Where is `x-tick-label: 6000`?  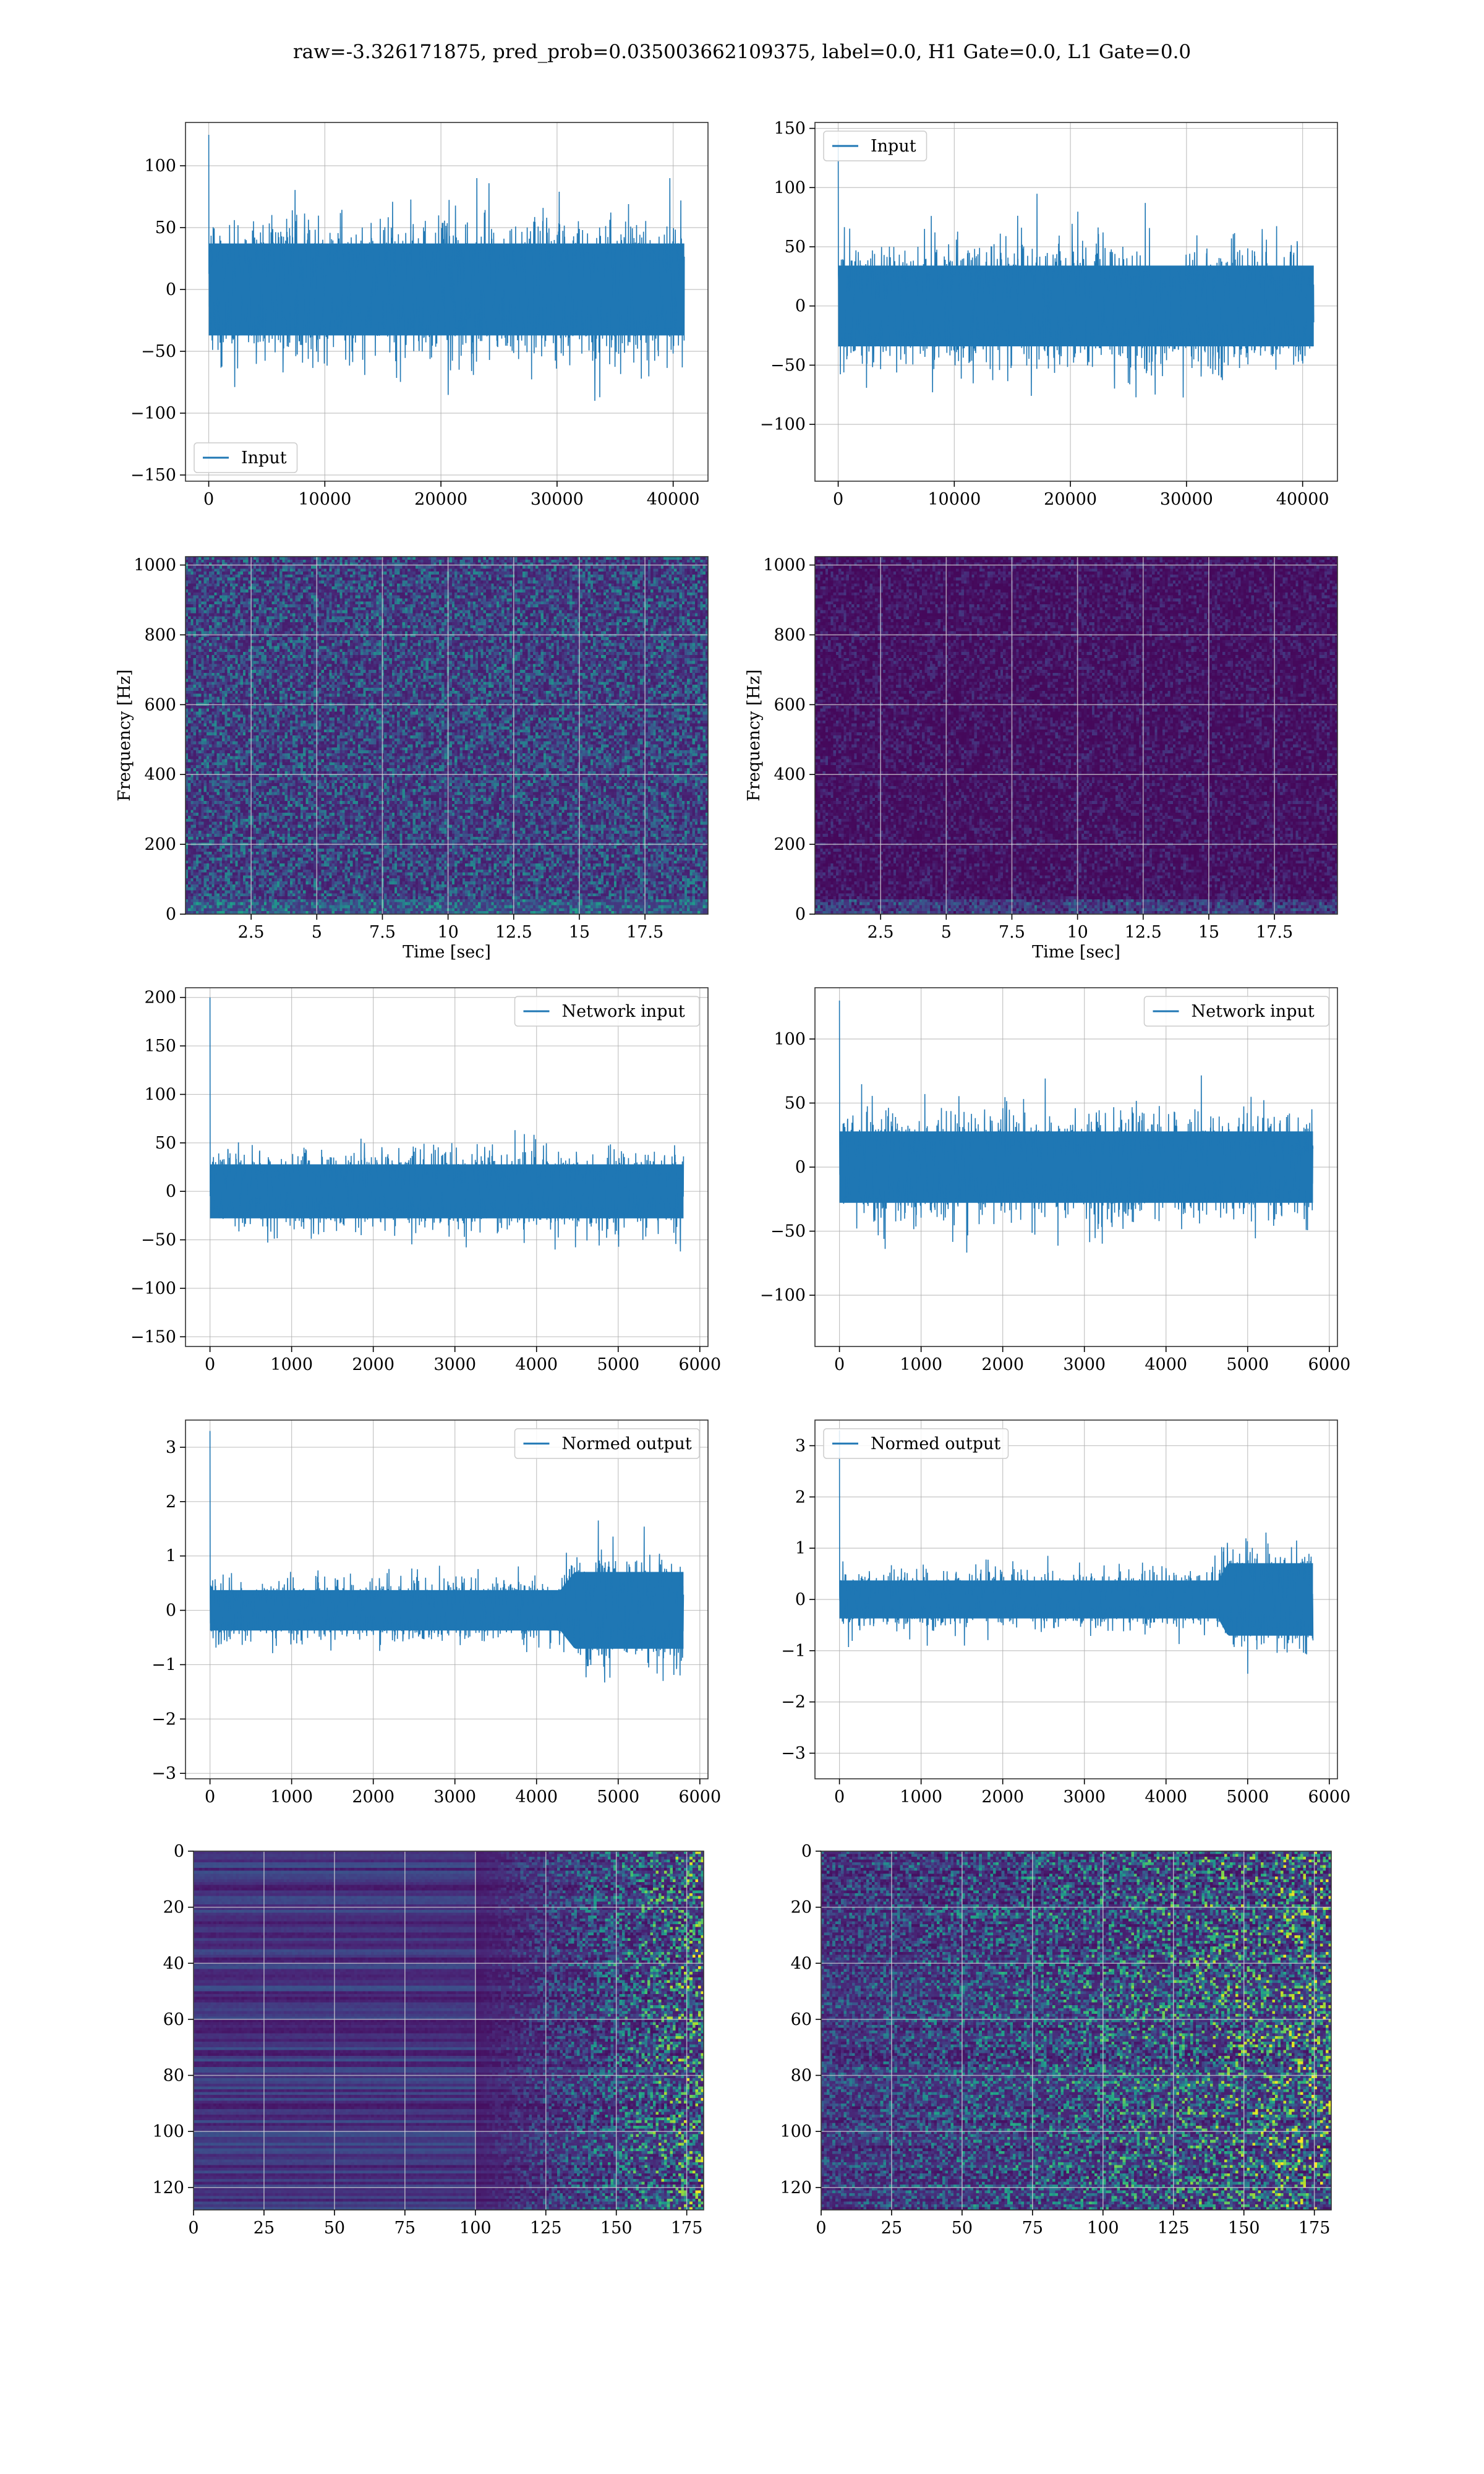
x-tick-label: 6000 is located at coordinates (699, 1365).